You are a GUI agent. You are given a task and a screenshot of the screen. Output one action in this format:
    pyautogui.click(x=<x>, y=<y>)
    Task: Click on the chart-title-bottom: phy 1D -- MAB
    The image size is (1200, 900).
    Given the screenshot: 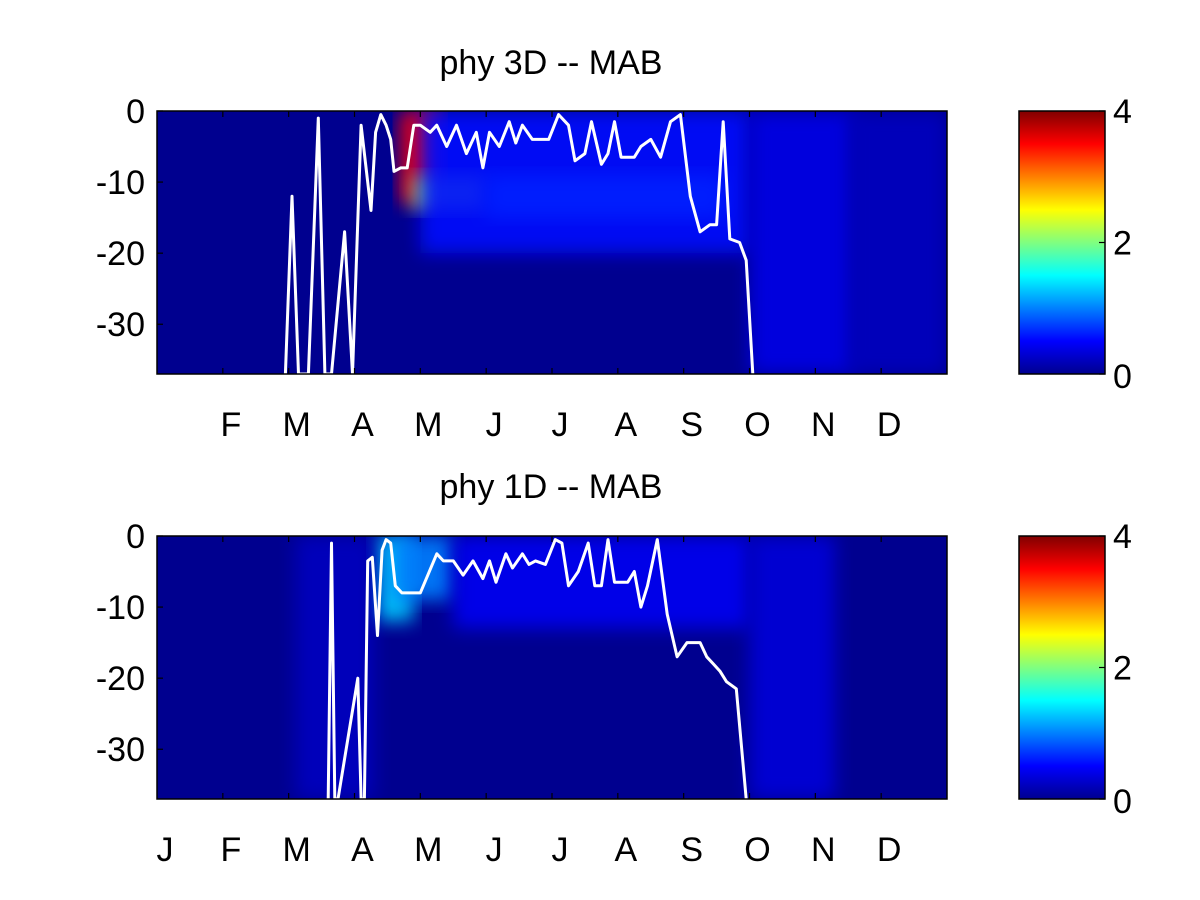 What is the action you would take?
    pyautogui.click(x=551, y=487)
    